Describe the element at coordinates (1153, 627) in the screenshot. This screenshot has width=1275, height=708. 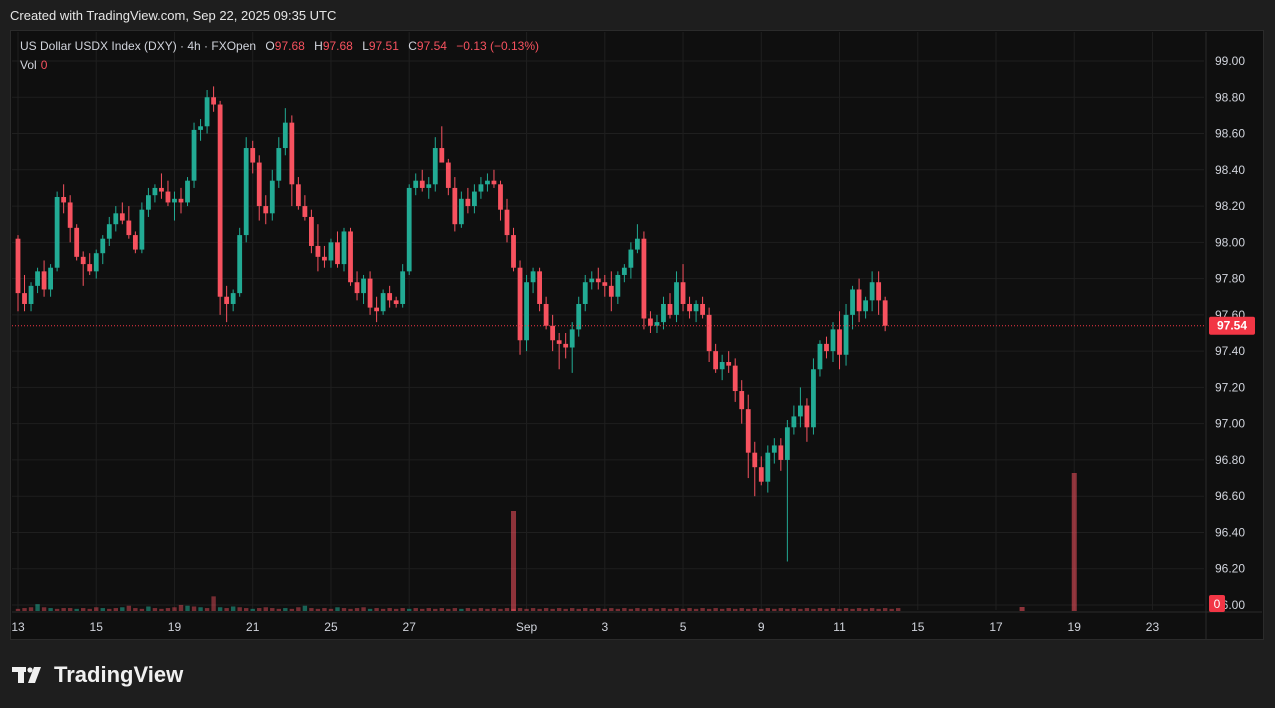
I see `x-tick-label: 23` at that location.